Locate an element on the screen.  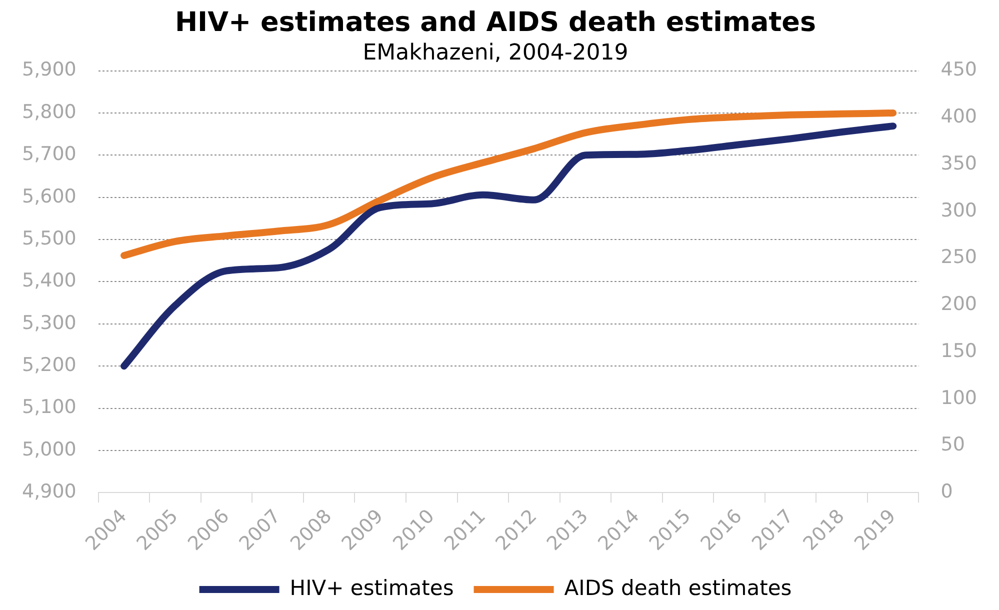
legend-label: HIV+ estimates is located at coordinates (372, 588).